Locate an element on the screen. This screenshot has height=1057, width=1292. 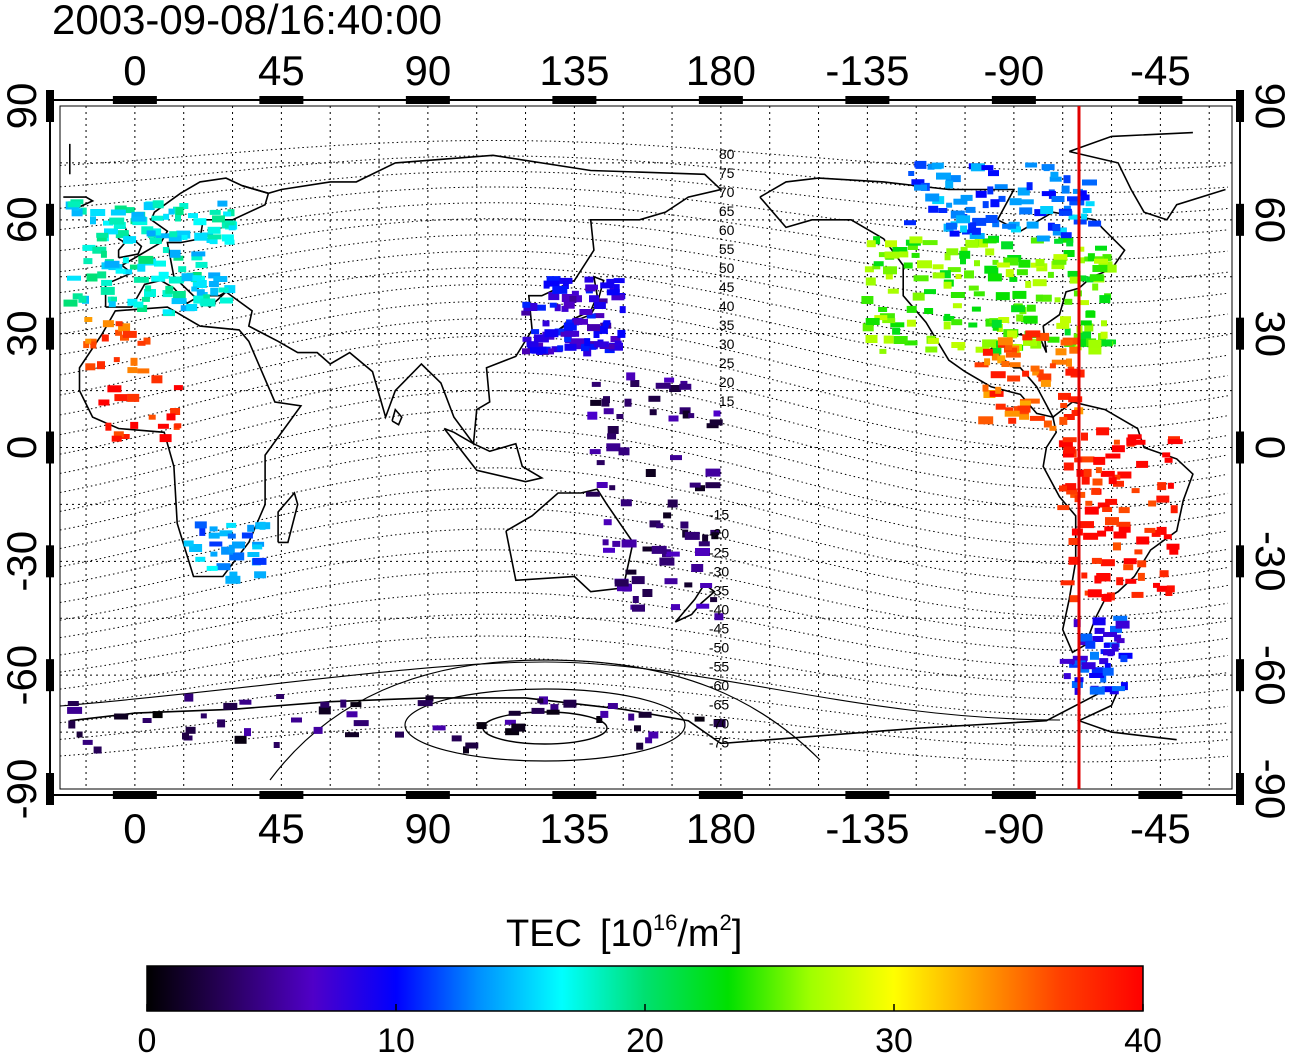
contour-label: -15 is located at coordinates (719, 515).